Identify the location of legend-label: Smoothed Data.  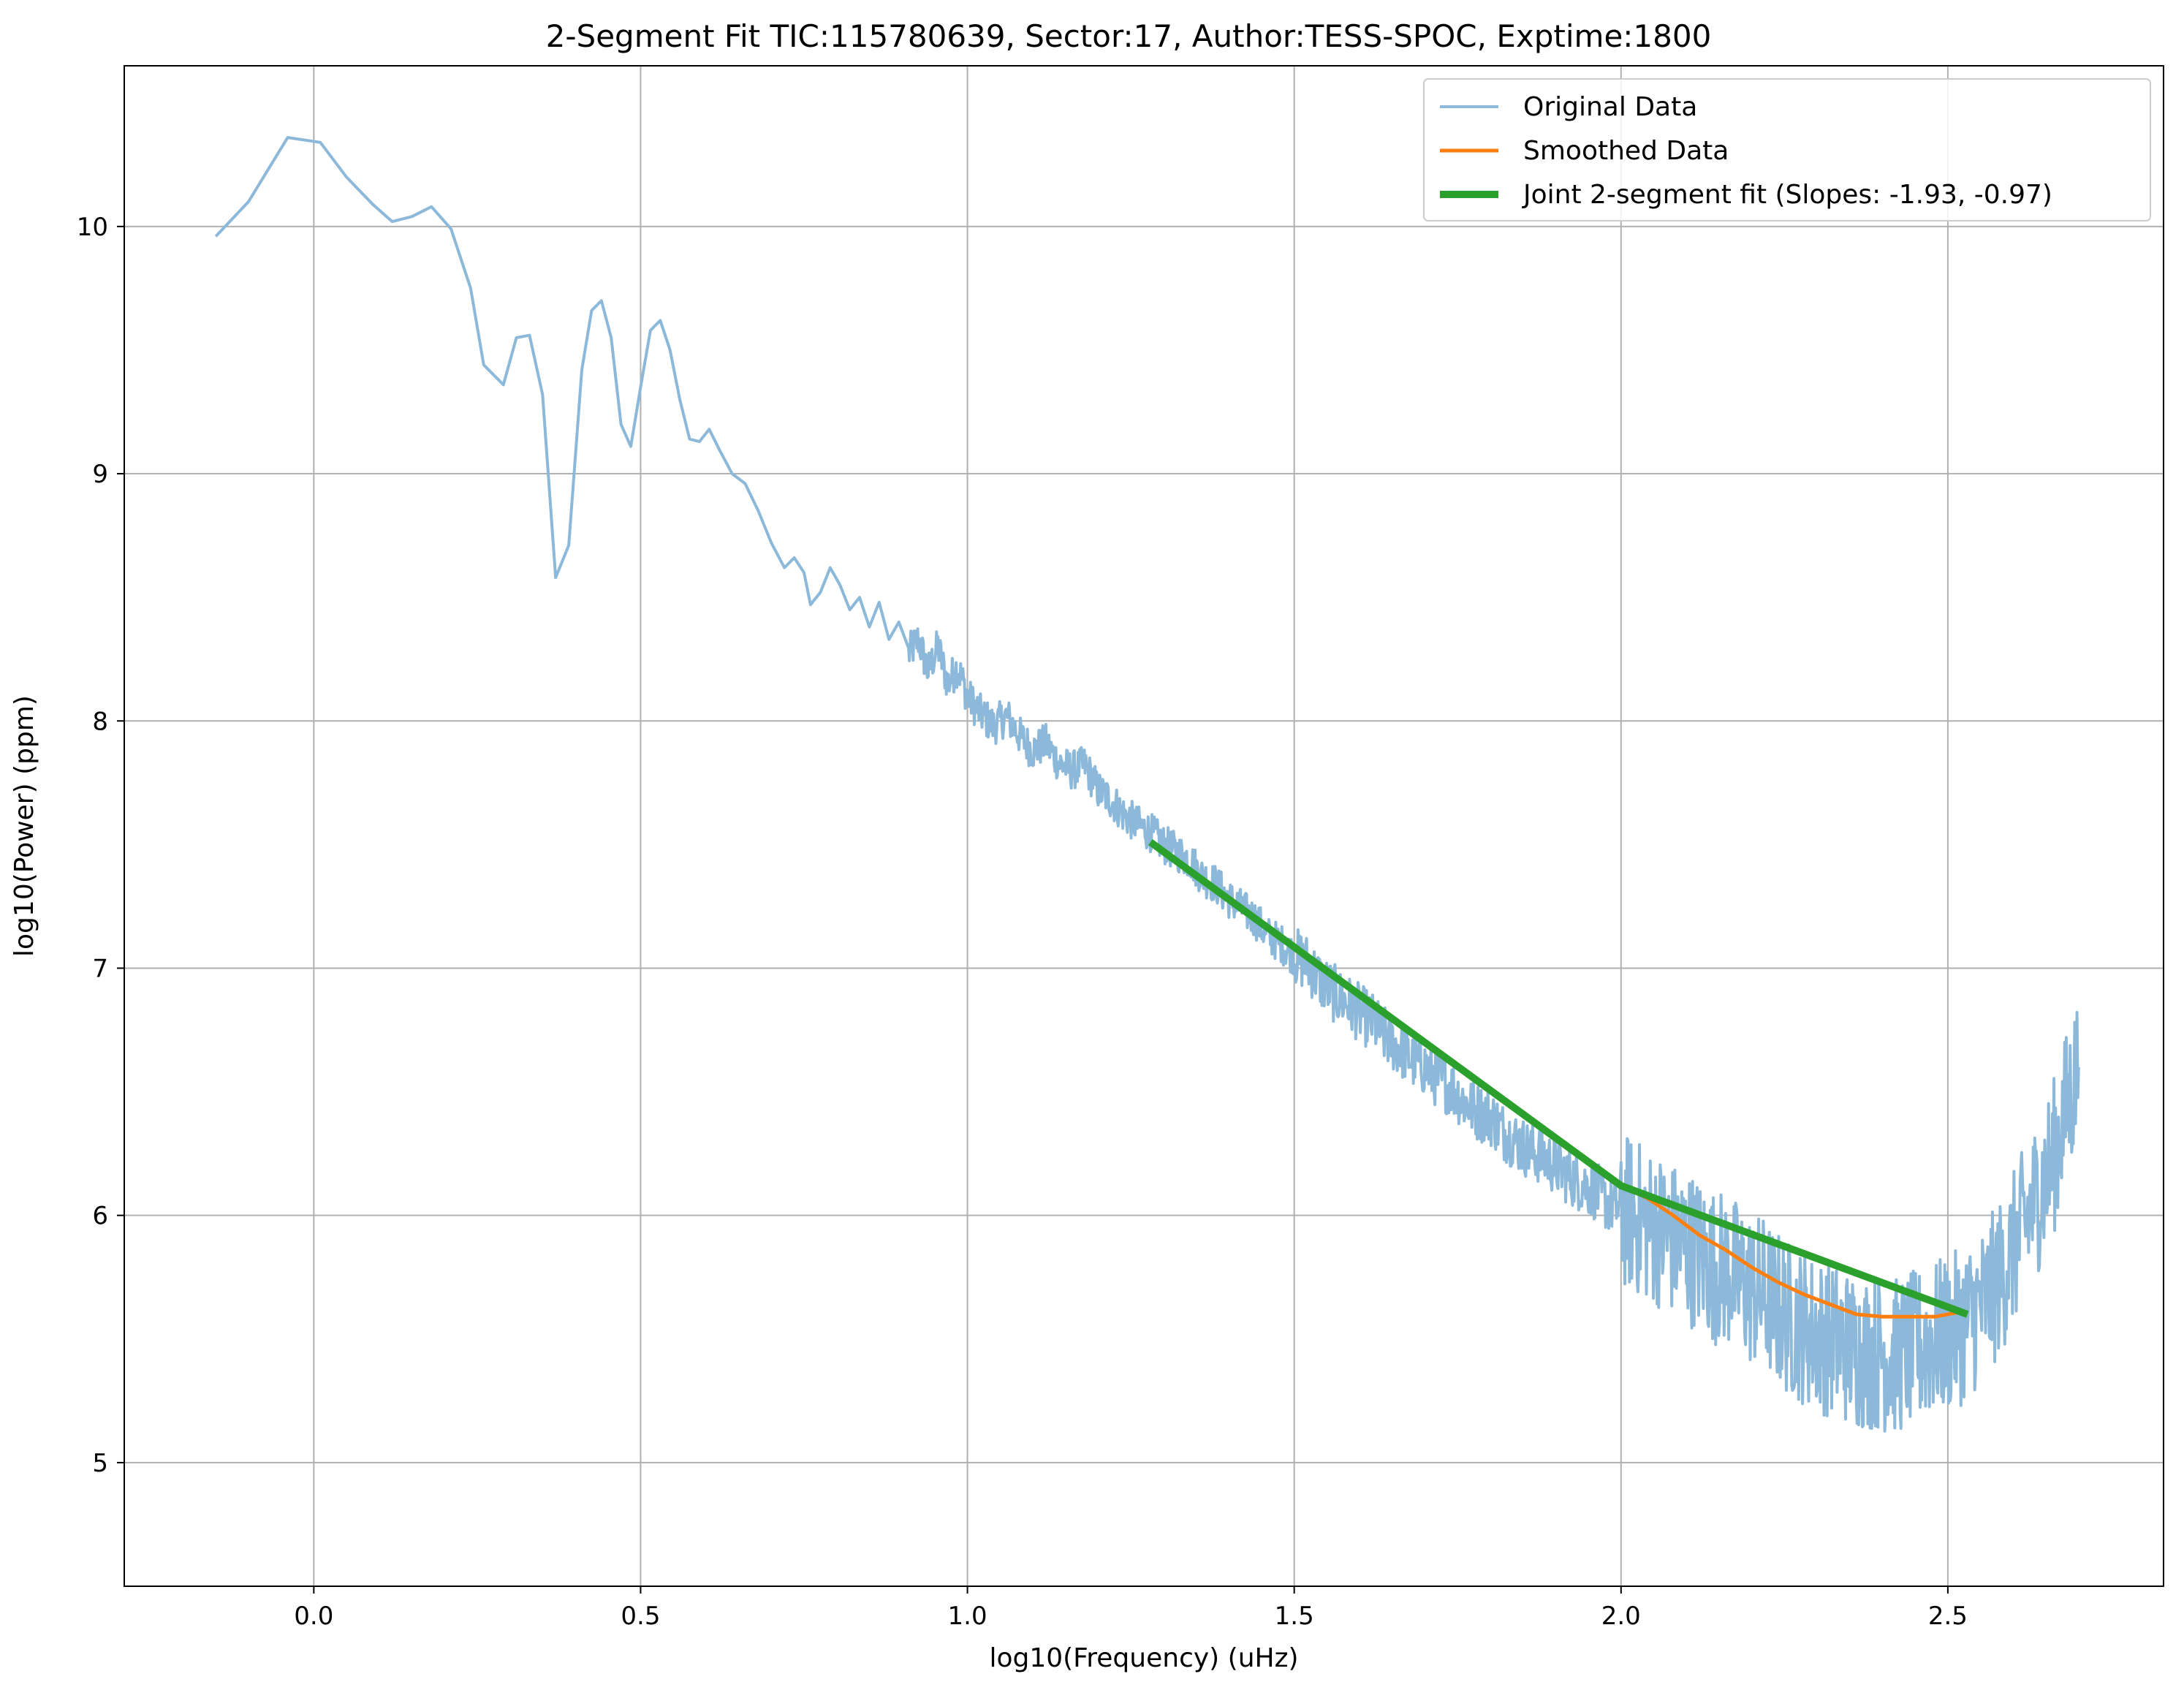
(1626, 151).